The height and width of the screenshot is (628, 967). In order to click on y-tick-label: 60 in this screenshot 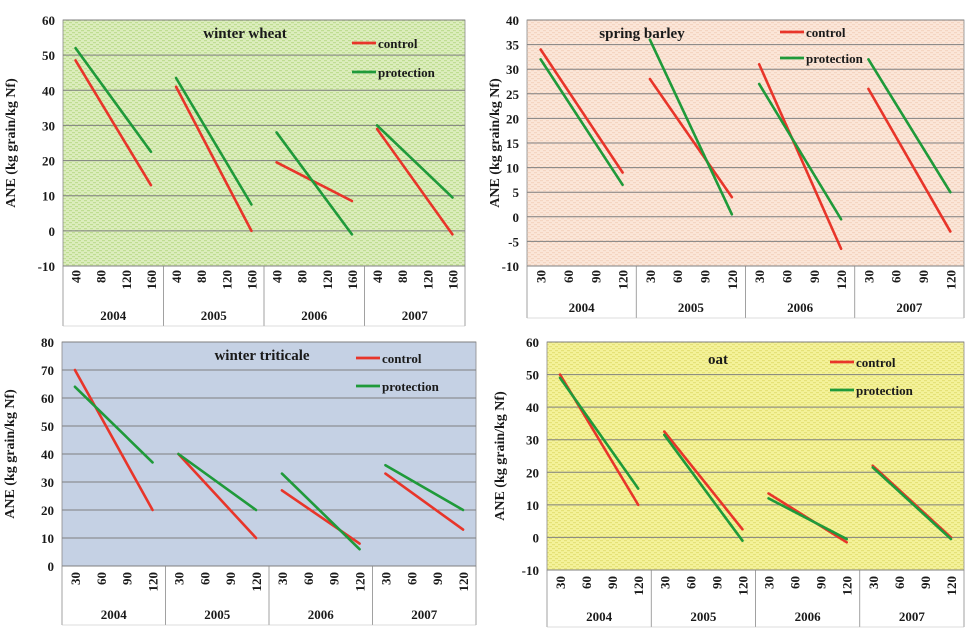, I will do `click(532, 342)`.